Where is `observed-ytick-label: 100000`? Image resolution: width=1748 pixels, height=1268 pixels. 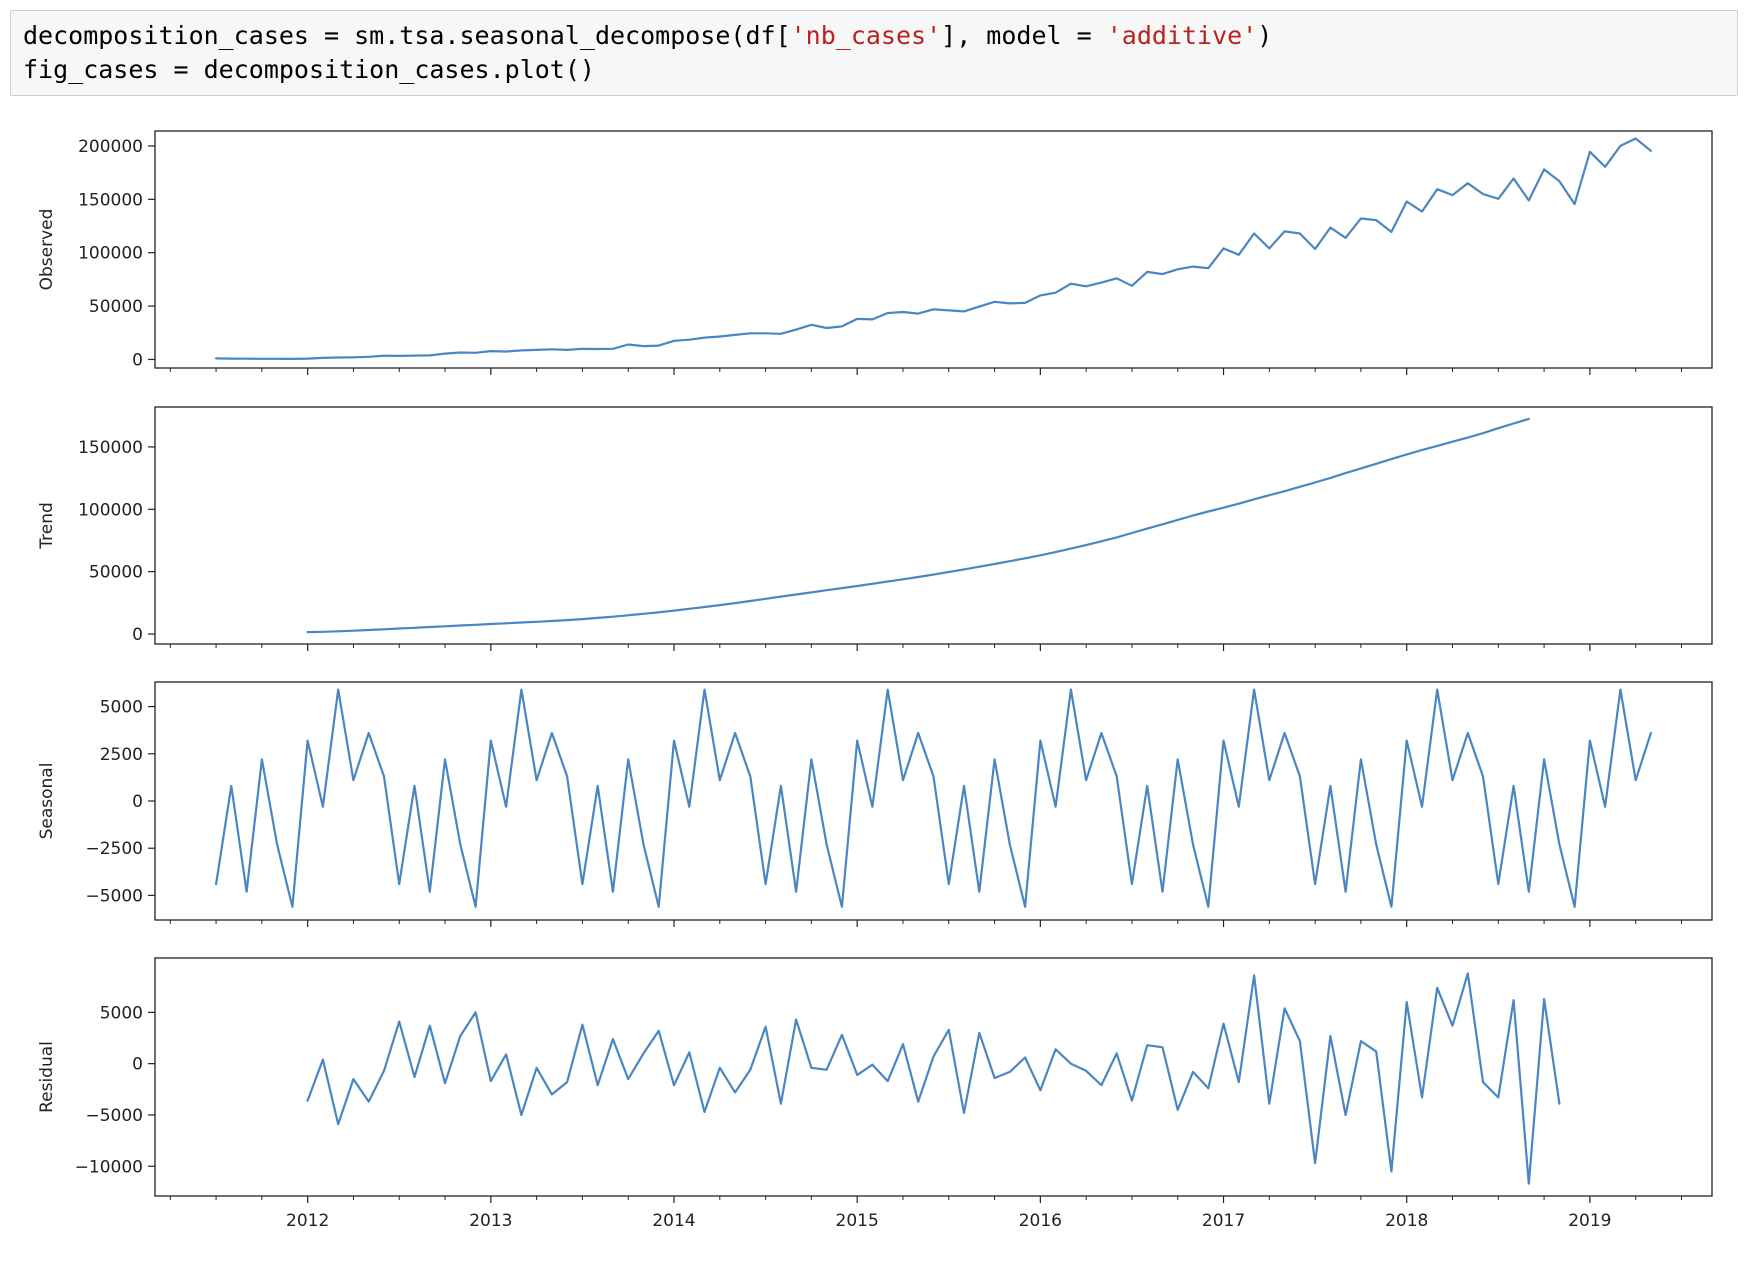 observed-ytick-label: 100000 is located at coordinates (110, 254).